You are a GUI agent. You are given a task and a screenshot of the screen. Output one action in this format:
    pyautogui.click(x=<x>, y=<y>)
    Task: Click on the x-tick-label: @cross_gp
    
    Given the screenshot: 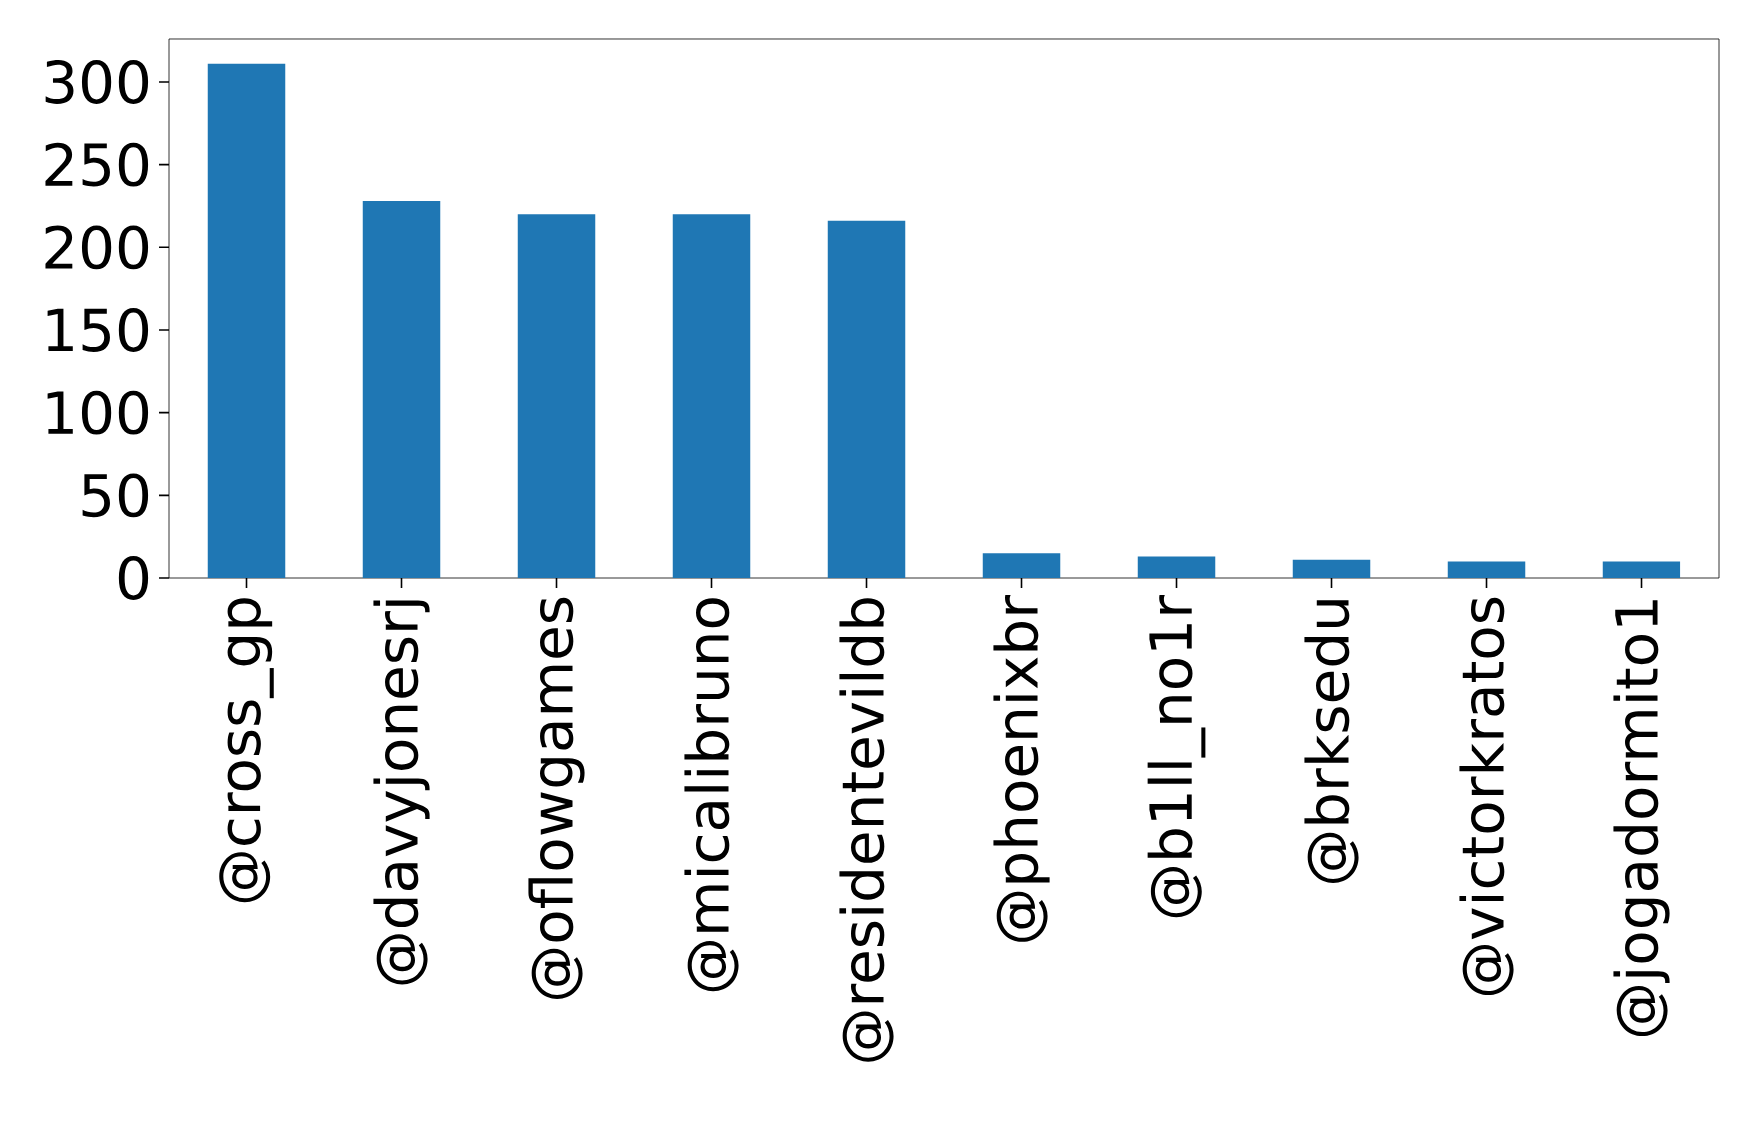 What is the action you would take?
    pyautogui.click(x=246, y=750)
    